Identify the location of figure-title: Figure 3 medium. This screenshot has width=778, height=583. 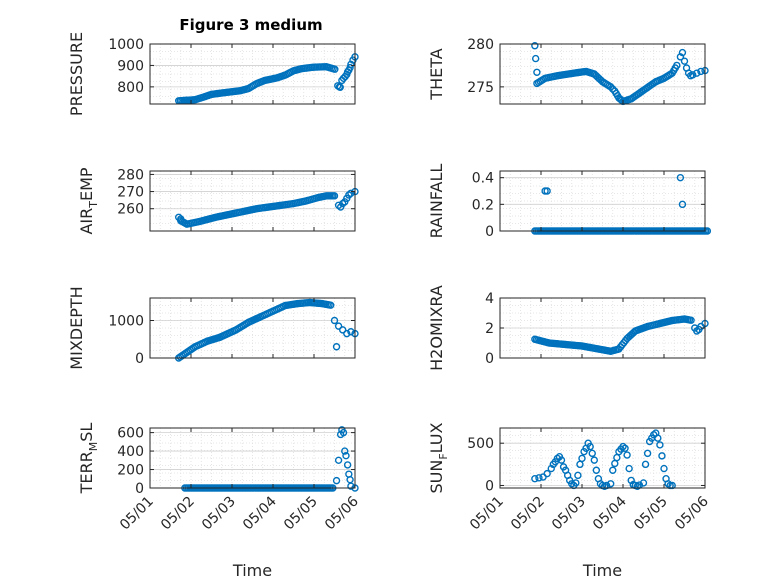
(250, 25).